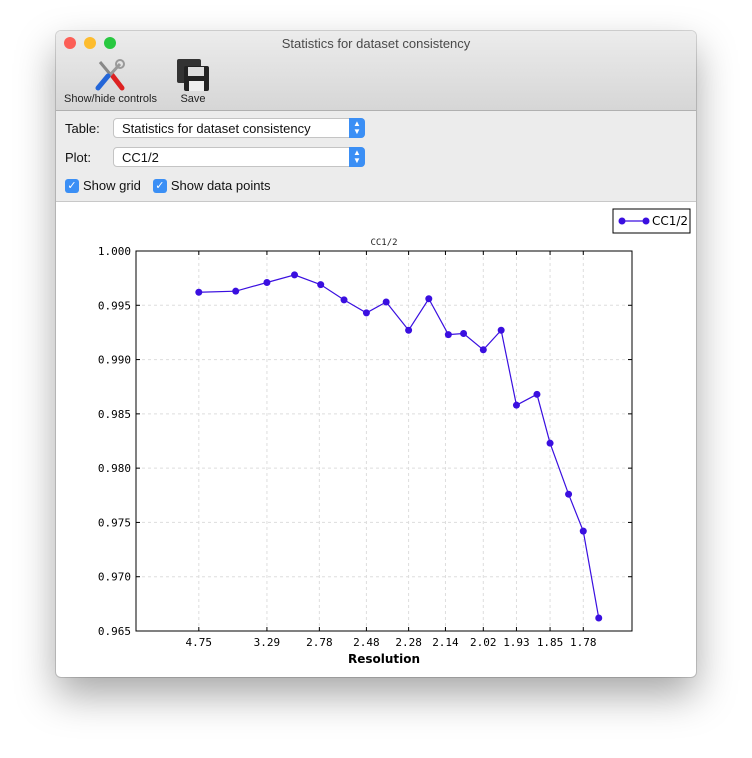 This screenshot has width=752, height=758. Describe the element at coordinates (199, 642) in the screenshot. I see `x-tick-label: 4.75` at that location.